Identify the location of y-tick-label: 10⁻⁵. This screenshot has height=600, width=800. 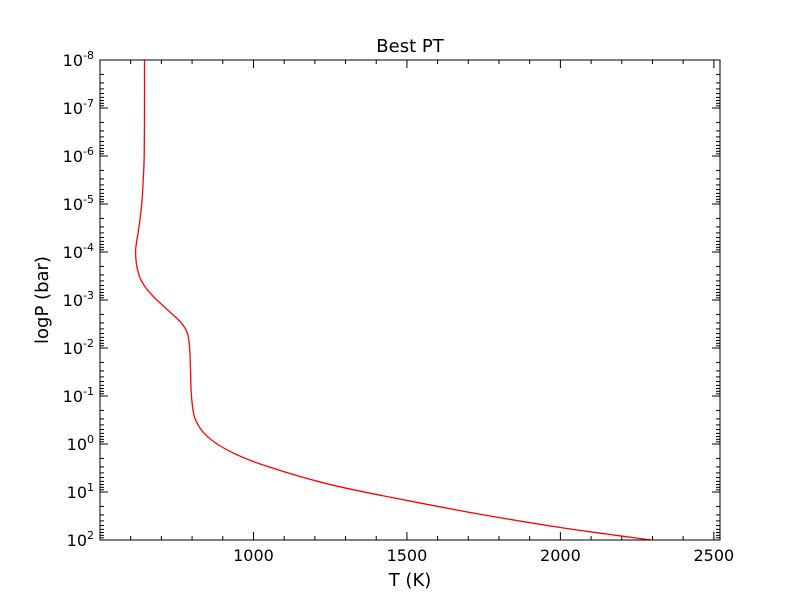
(78, 203).